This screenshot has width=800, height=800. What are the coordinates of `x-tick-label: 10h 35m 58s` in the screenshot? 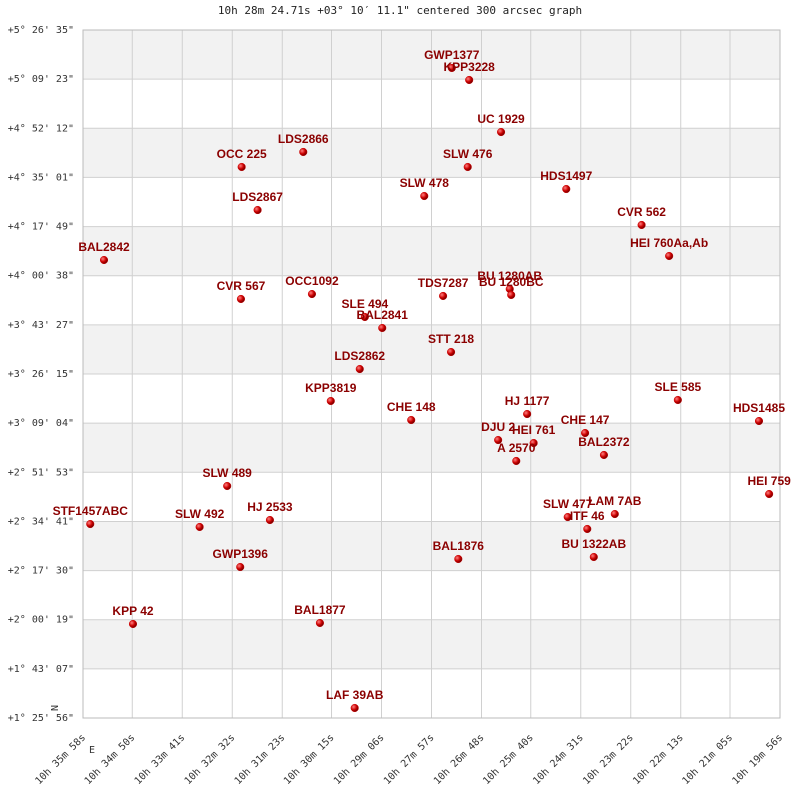 It's located at (61, 759).